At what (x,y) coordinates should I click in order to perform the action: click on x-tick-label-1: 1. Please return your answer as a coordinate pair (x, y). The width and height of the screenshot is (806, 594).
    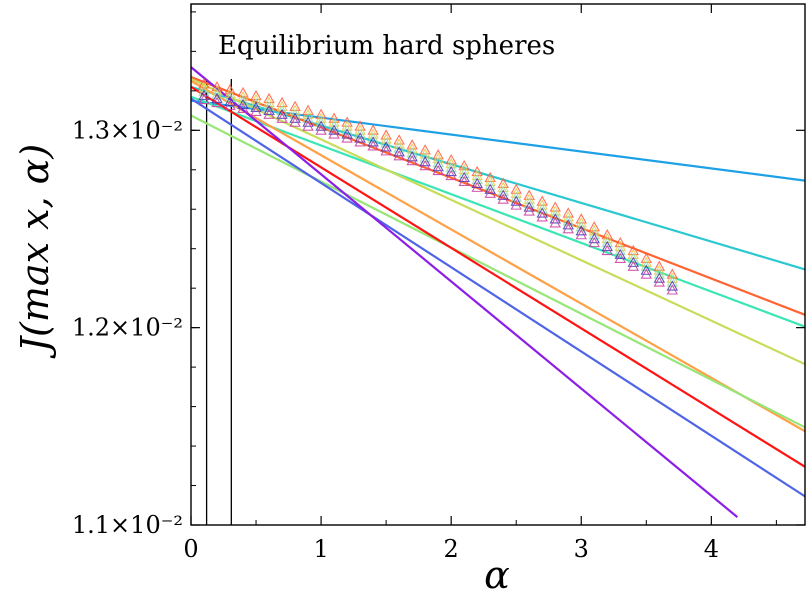
    Looking at the image, I should click on (320, 549).